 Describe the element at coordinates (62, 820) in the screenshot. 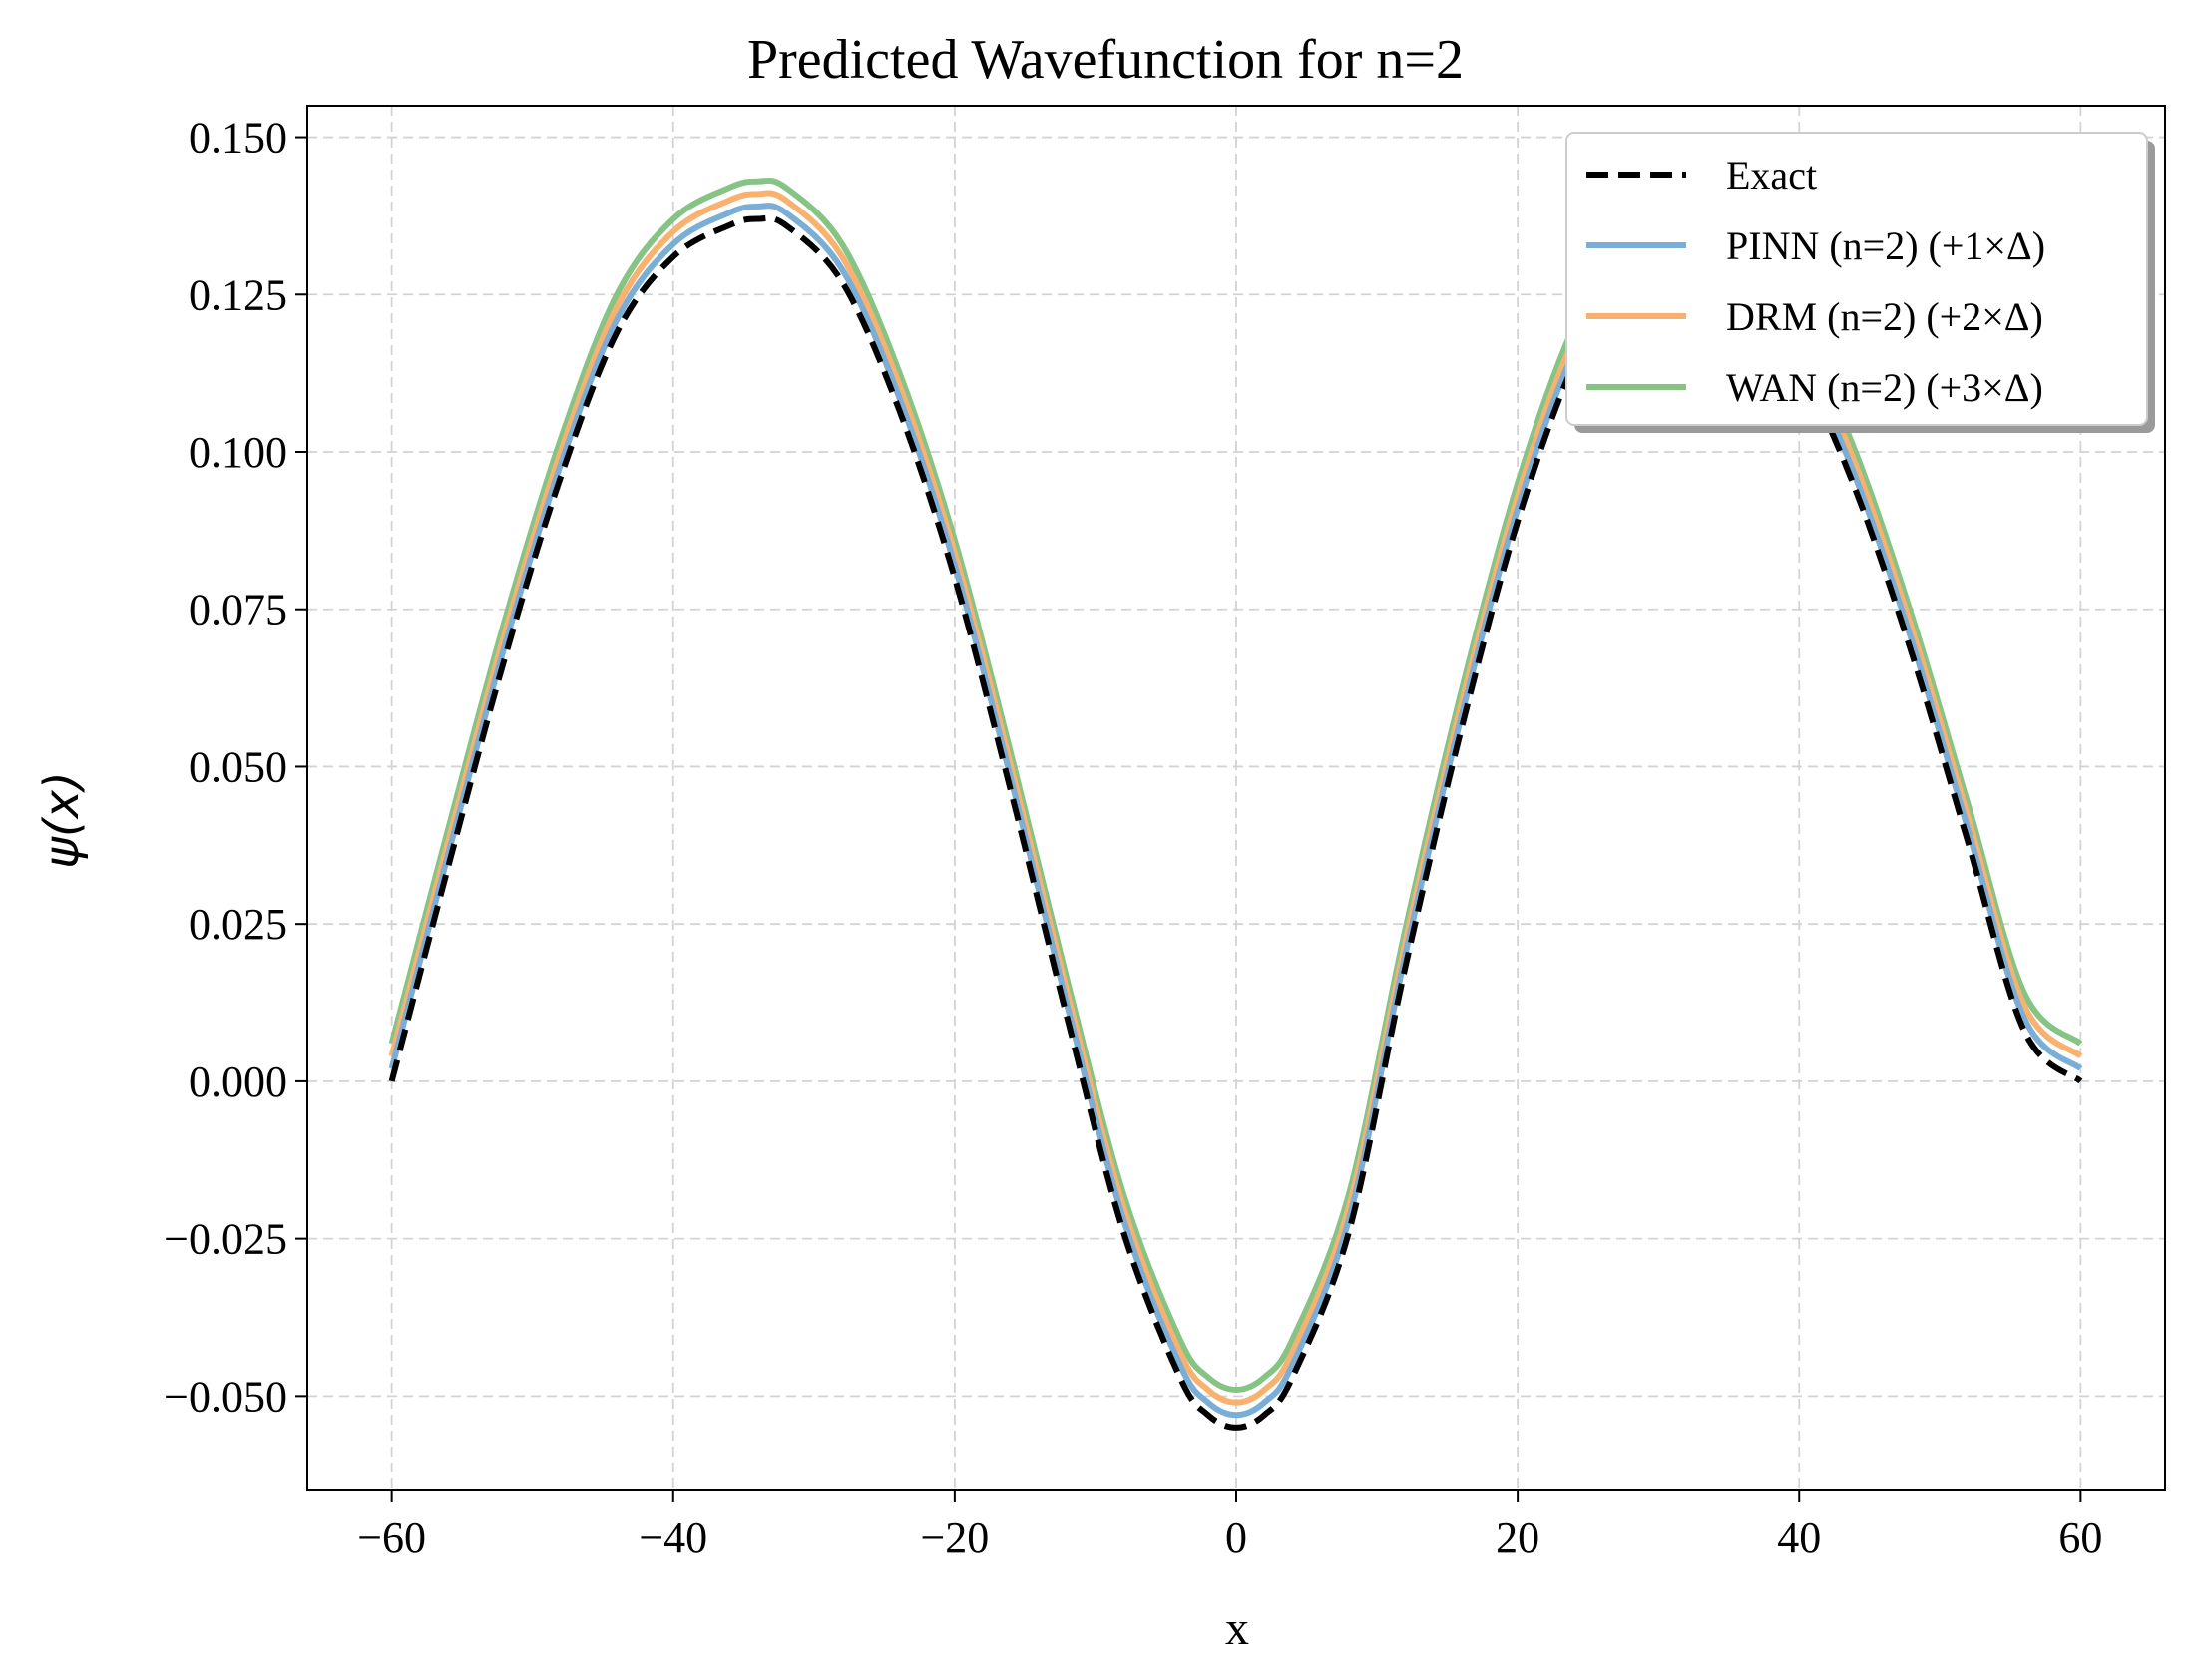

I see `y-axis-label: ψ(x)` at that location.